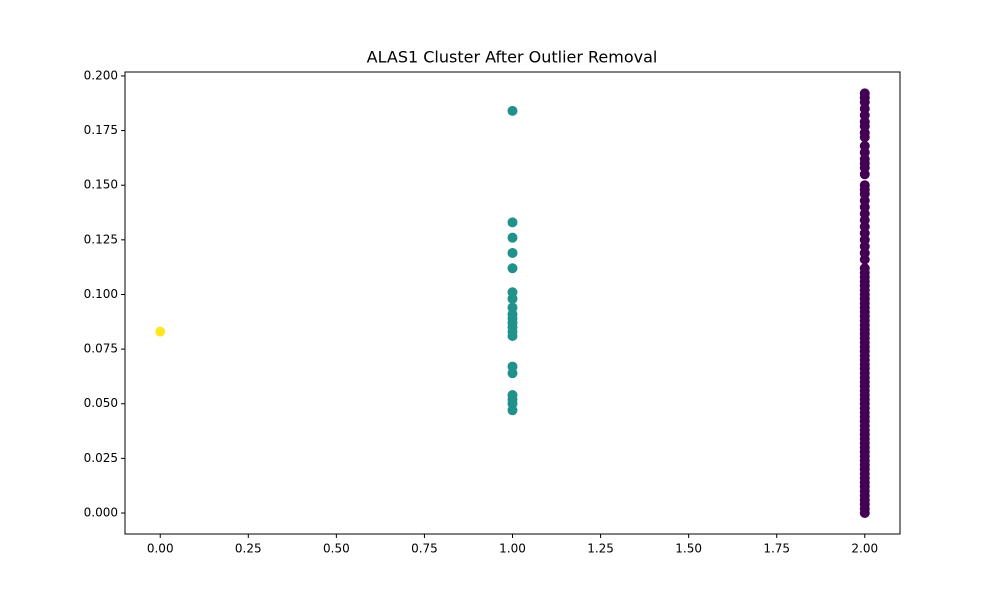 The width and height of the screenshot is (1000, 600). What do you see at coordinates (101, 513) in the screenshot?
I see `y-tick-label: 0.000` at bounding box center [101, 513].